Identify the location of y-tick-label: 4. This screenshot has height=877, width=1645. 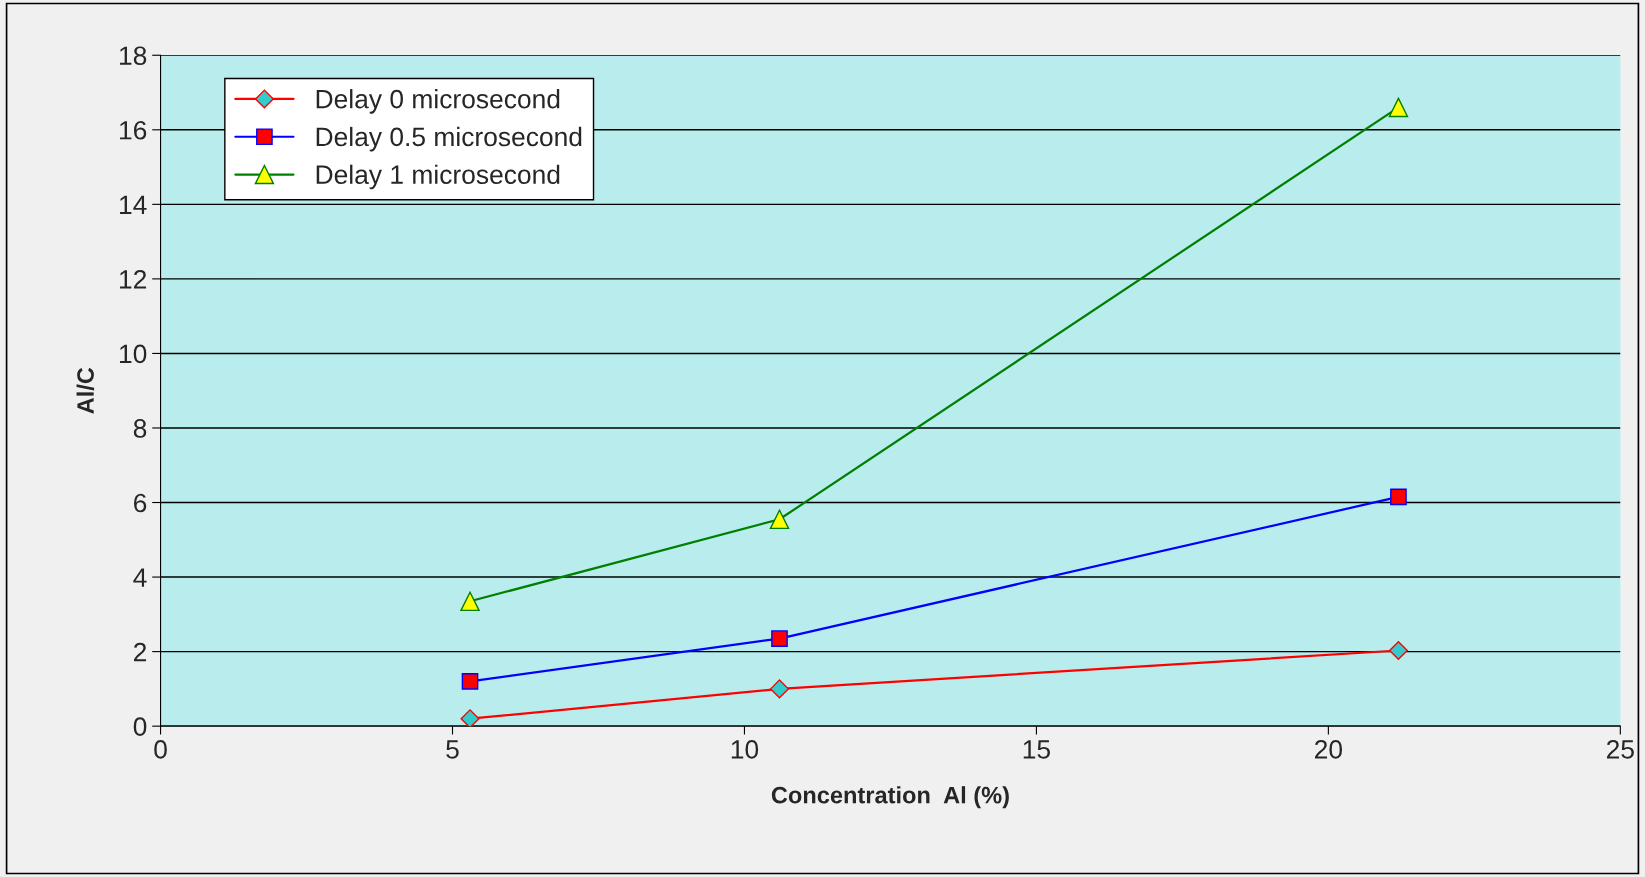
(140, 577).